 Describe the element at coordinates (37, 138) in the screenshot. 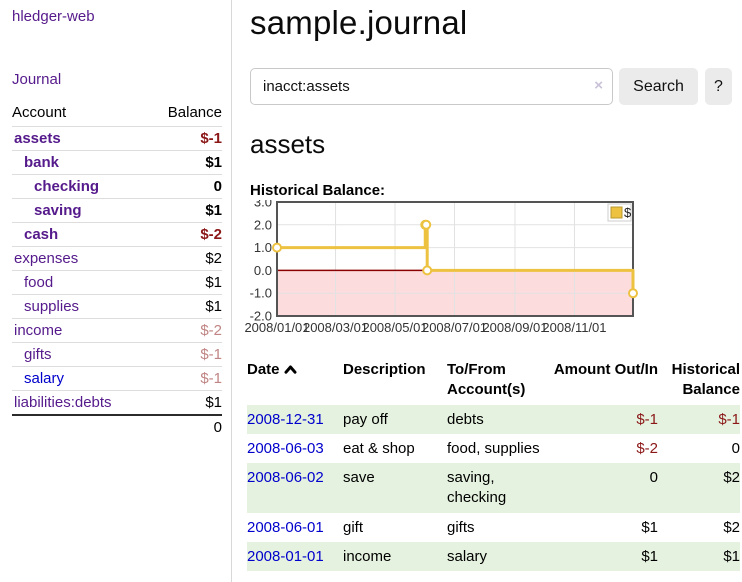

I see `sidebar-account-link: assets` at that location.